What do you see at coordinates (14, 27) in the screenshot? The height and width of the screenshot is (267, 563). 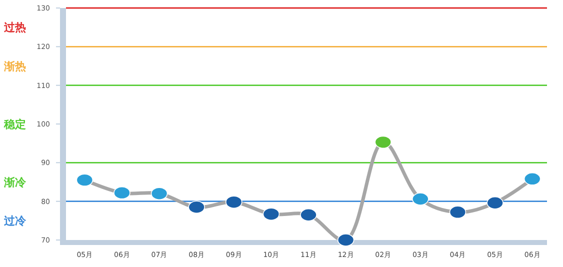 I see `ref-line-label: 过热` at bounding box center [14, 27].